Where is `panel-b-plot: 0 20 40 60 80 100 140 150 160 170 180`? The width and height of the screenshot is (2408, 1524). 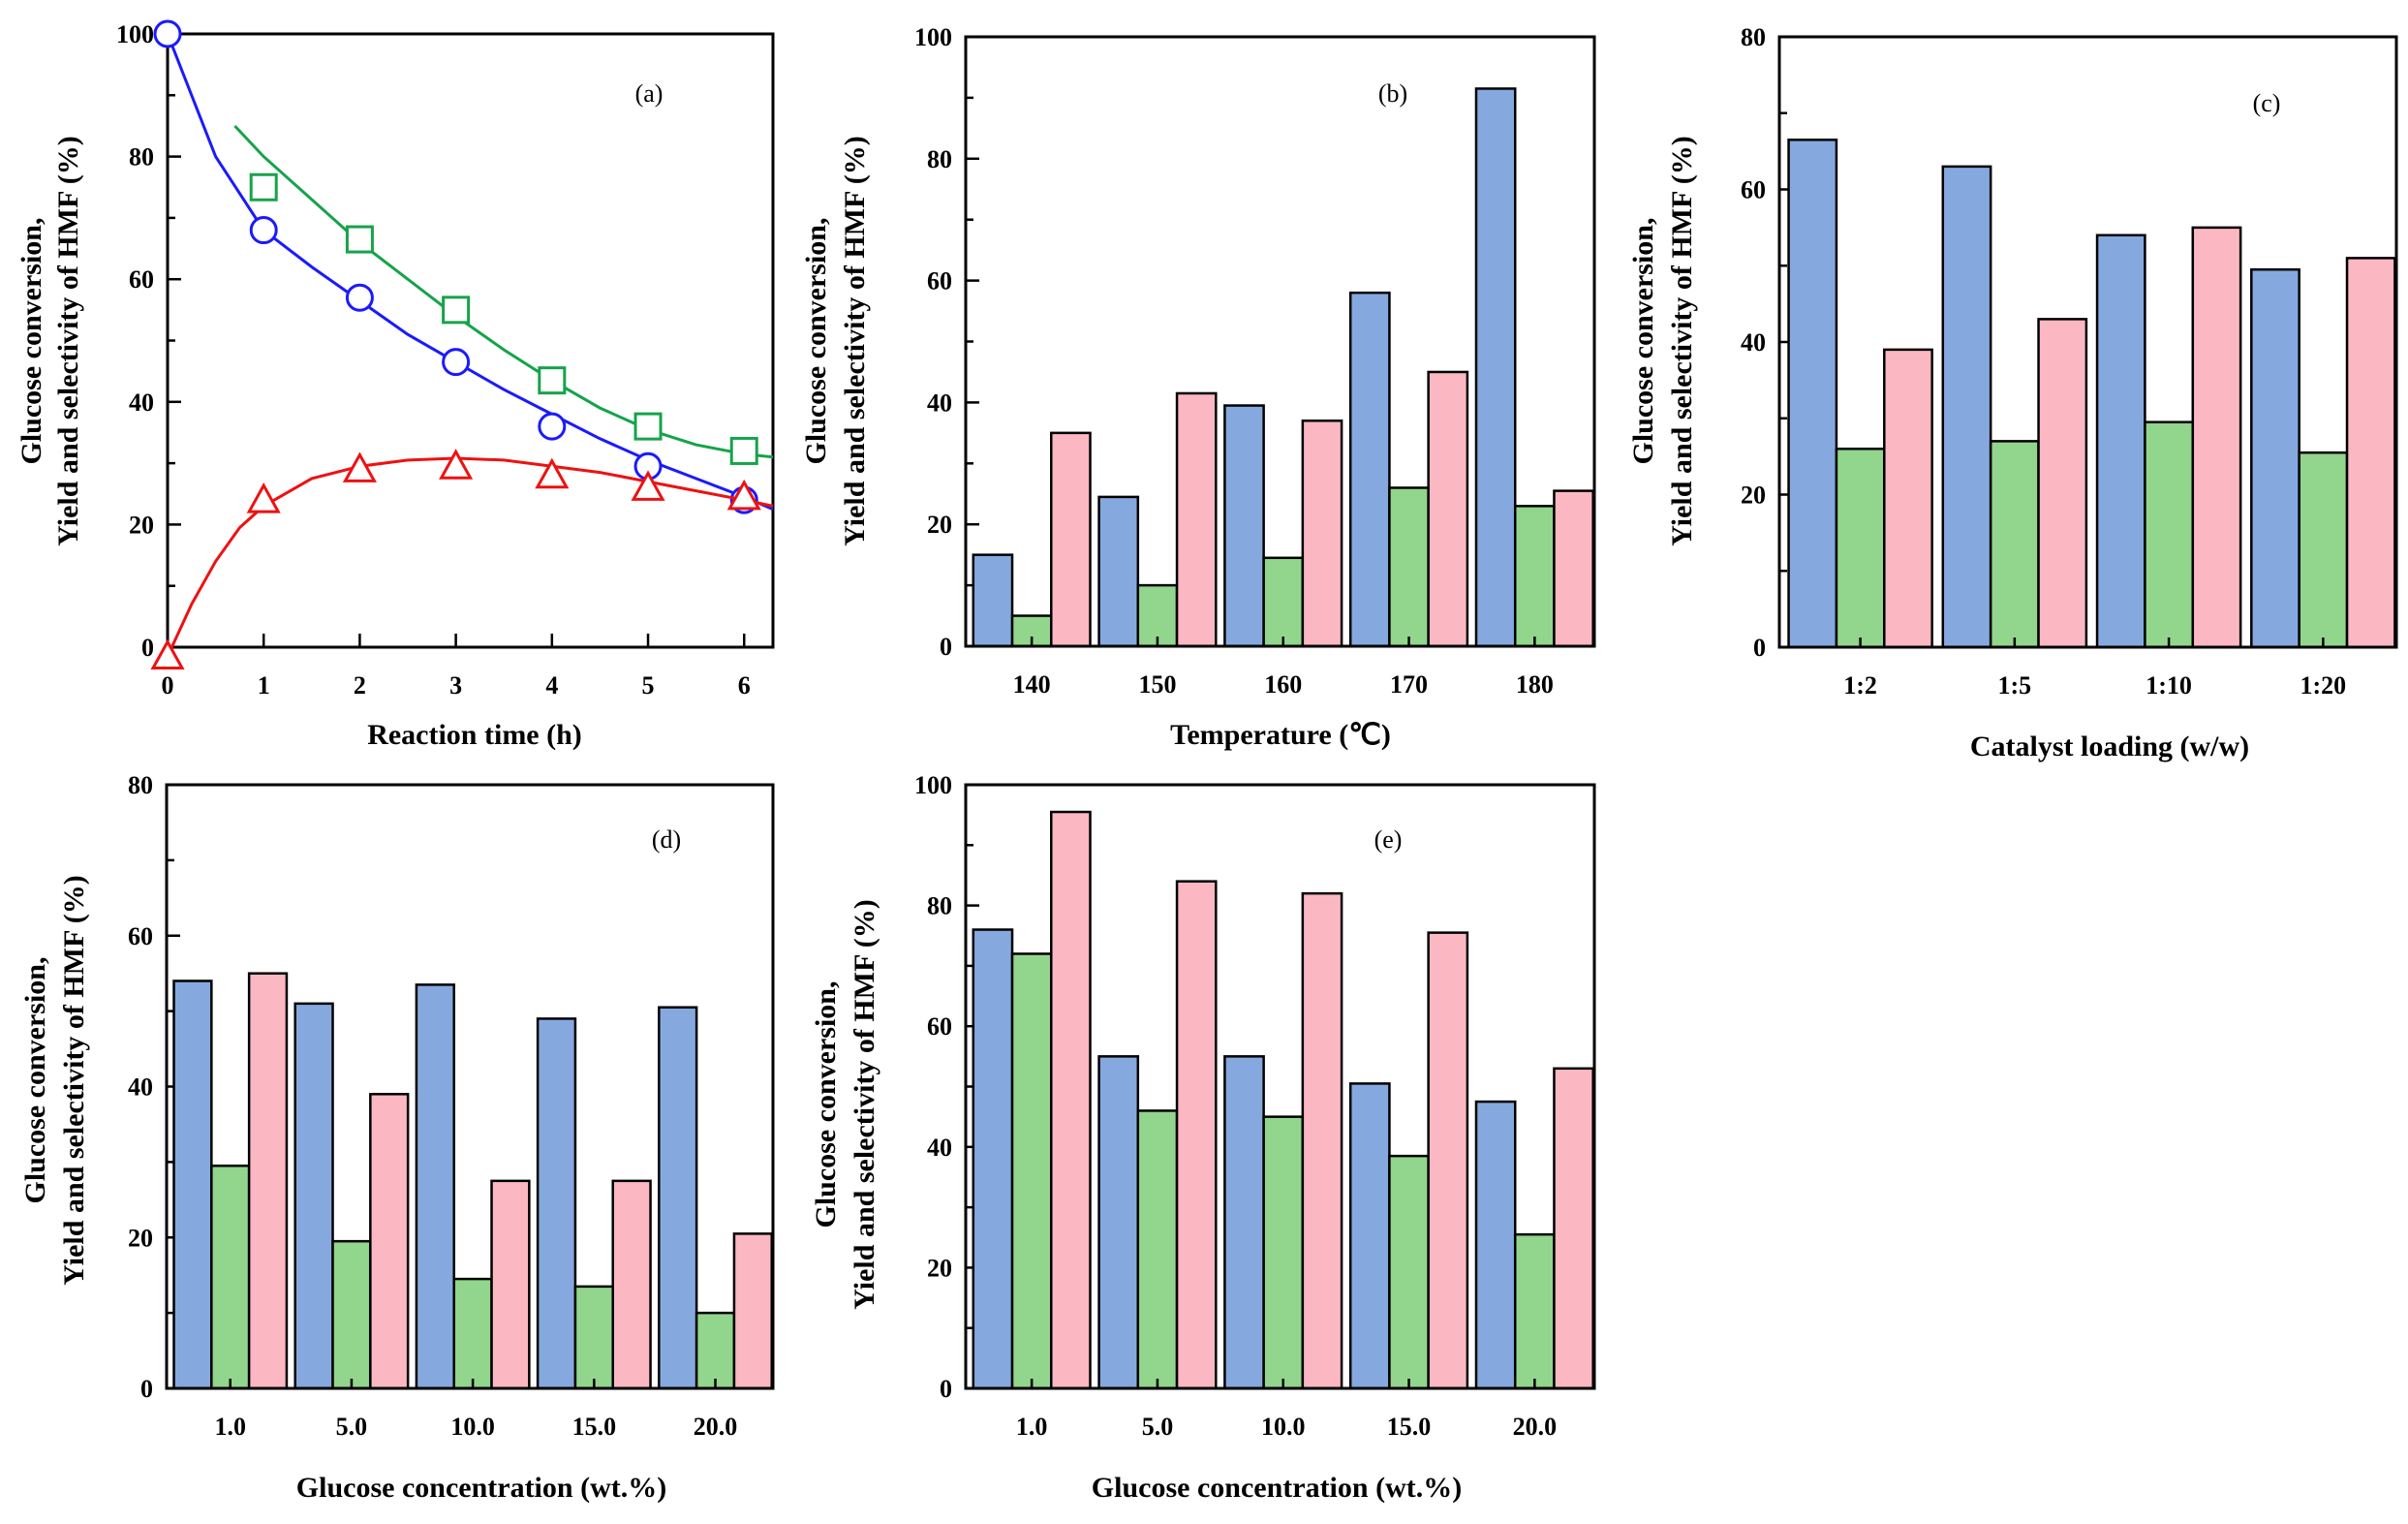 panel-b-plot: 0 20 40 60 80 100 140 150 160 170 180 is located at coordinates (1255, 361).